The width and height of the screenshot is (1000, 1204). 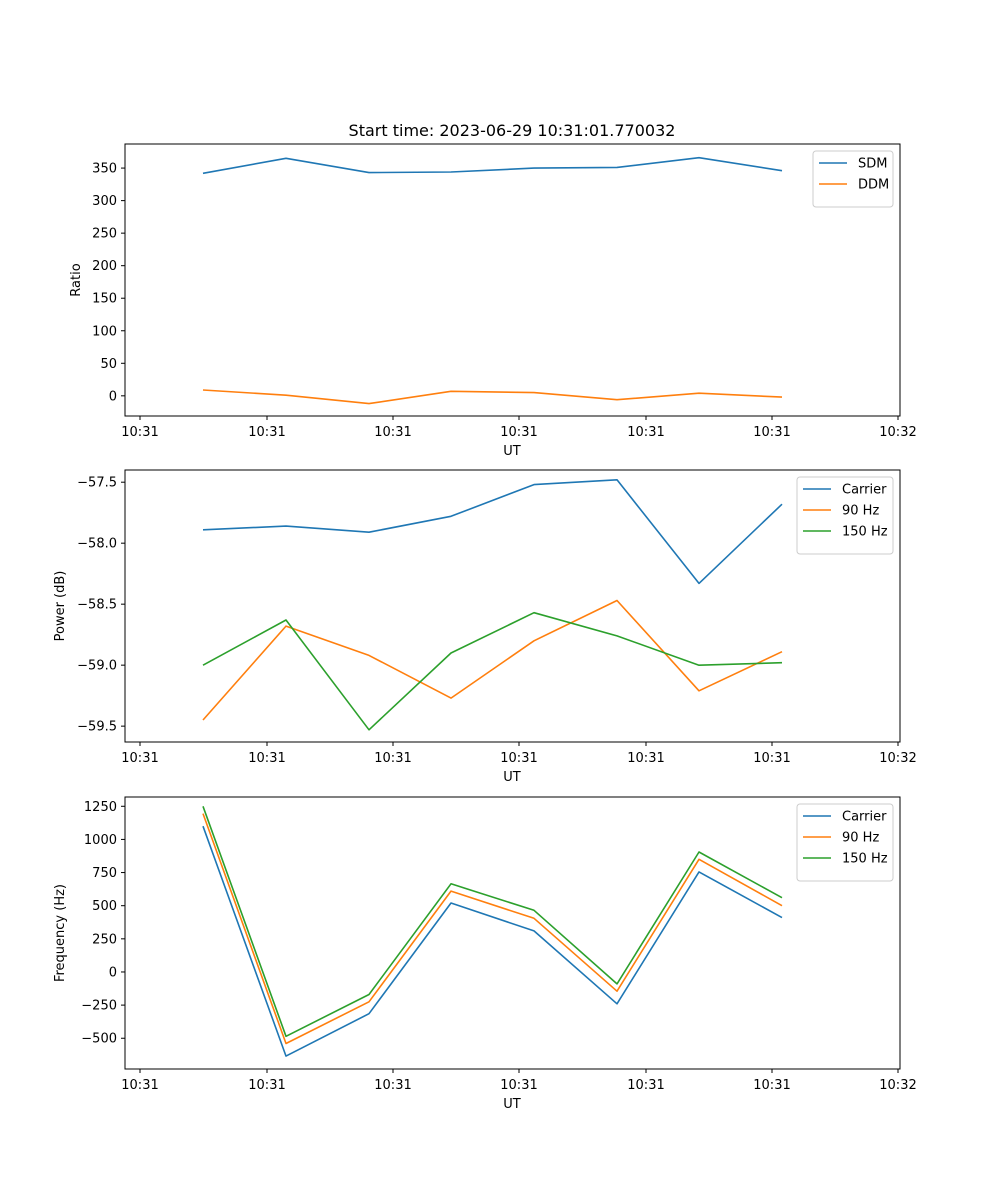 What do you see at coordinates (512, 130) in the screenshot?
I see `figure-title: Start time: 2023-06-29 10:31:01.770032` at bounding box center [512, 130].